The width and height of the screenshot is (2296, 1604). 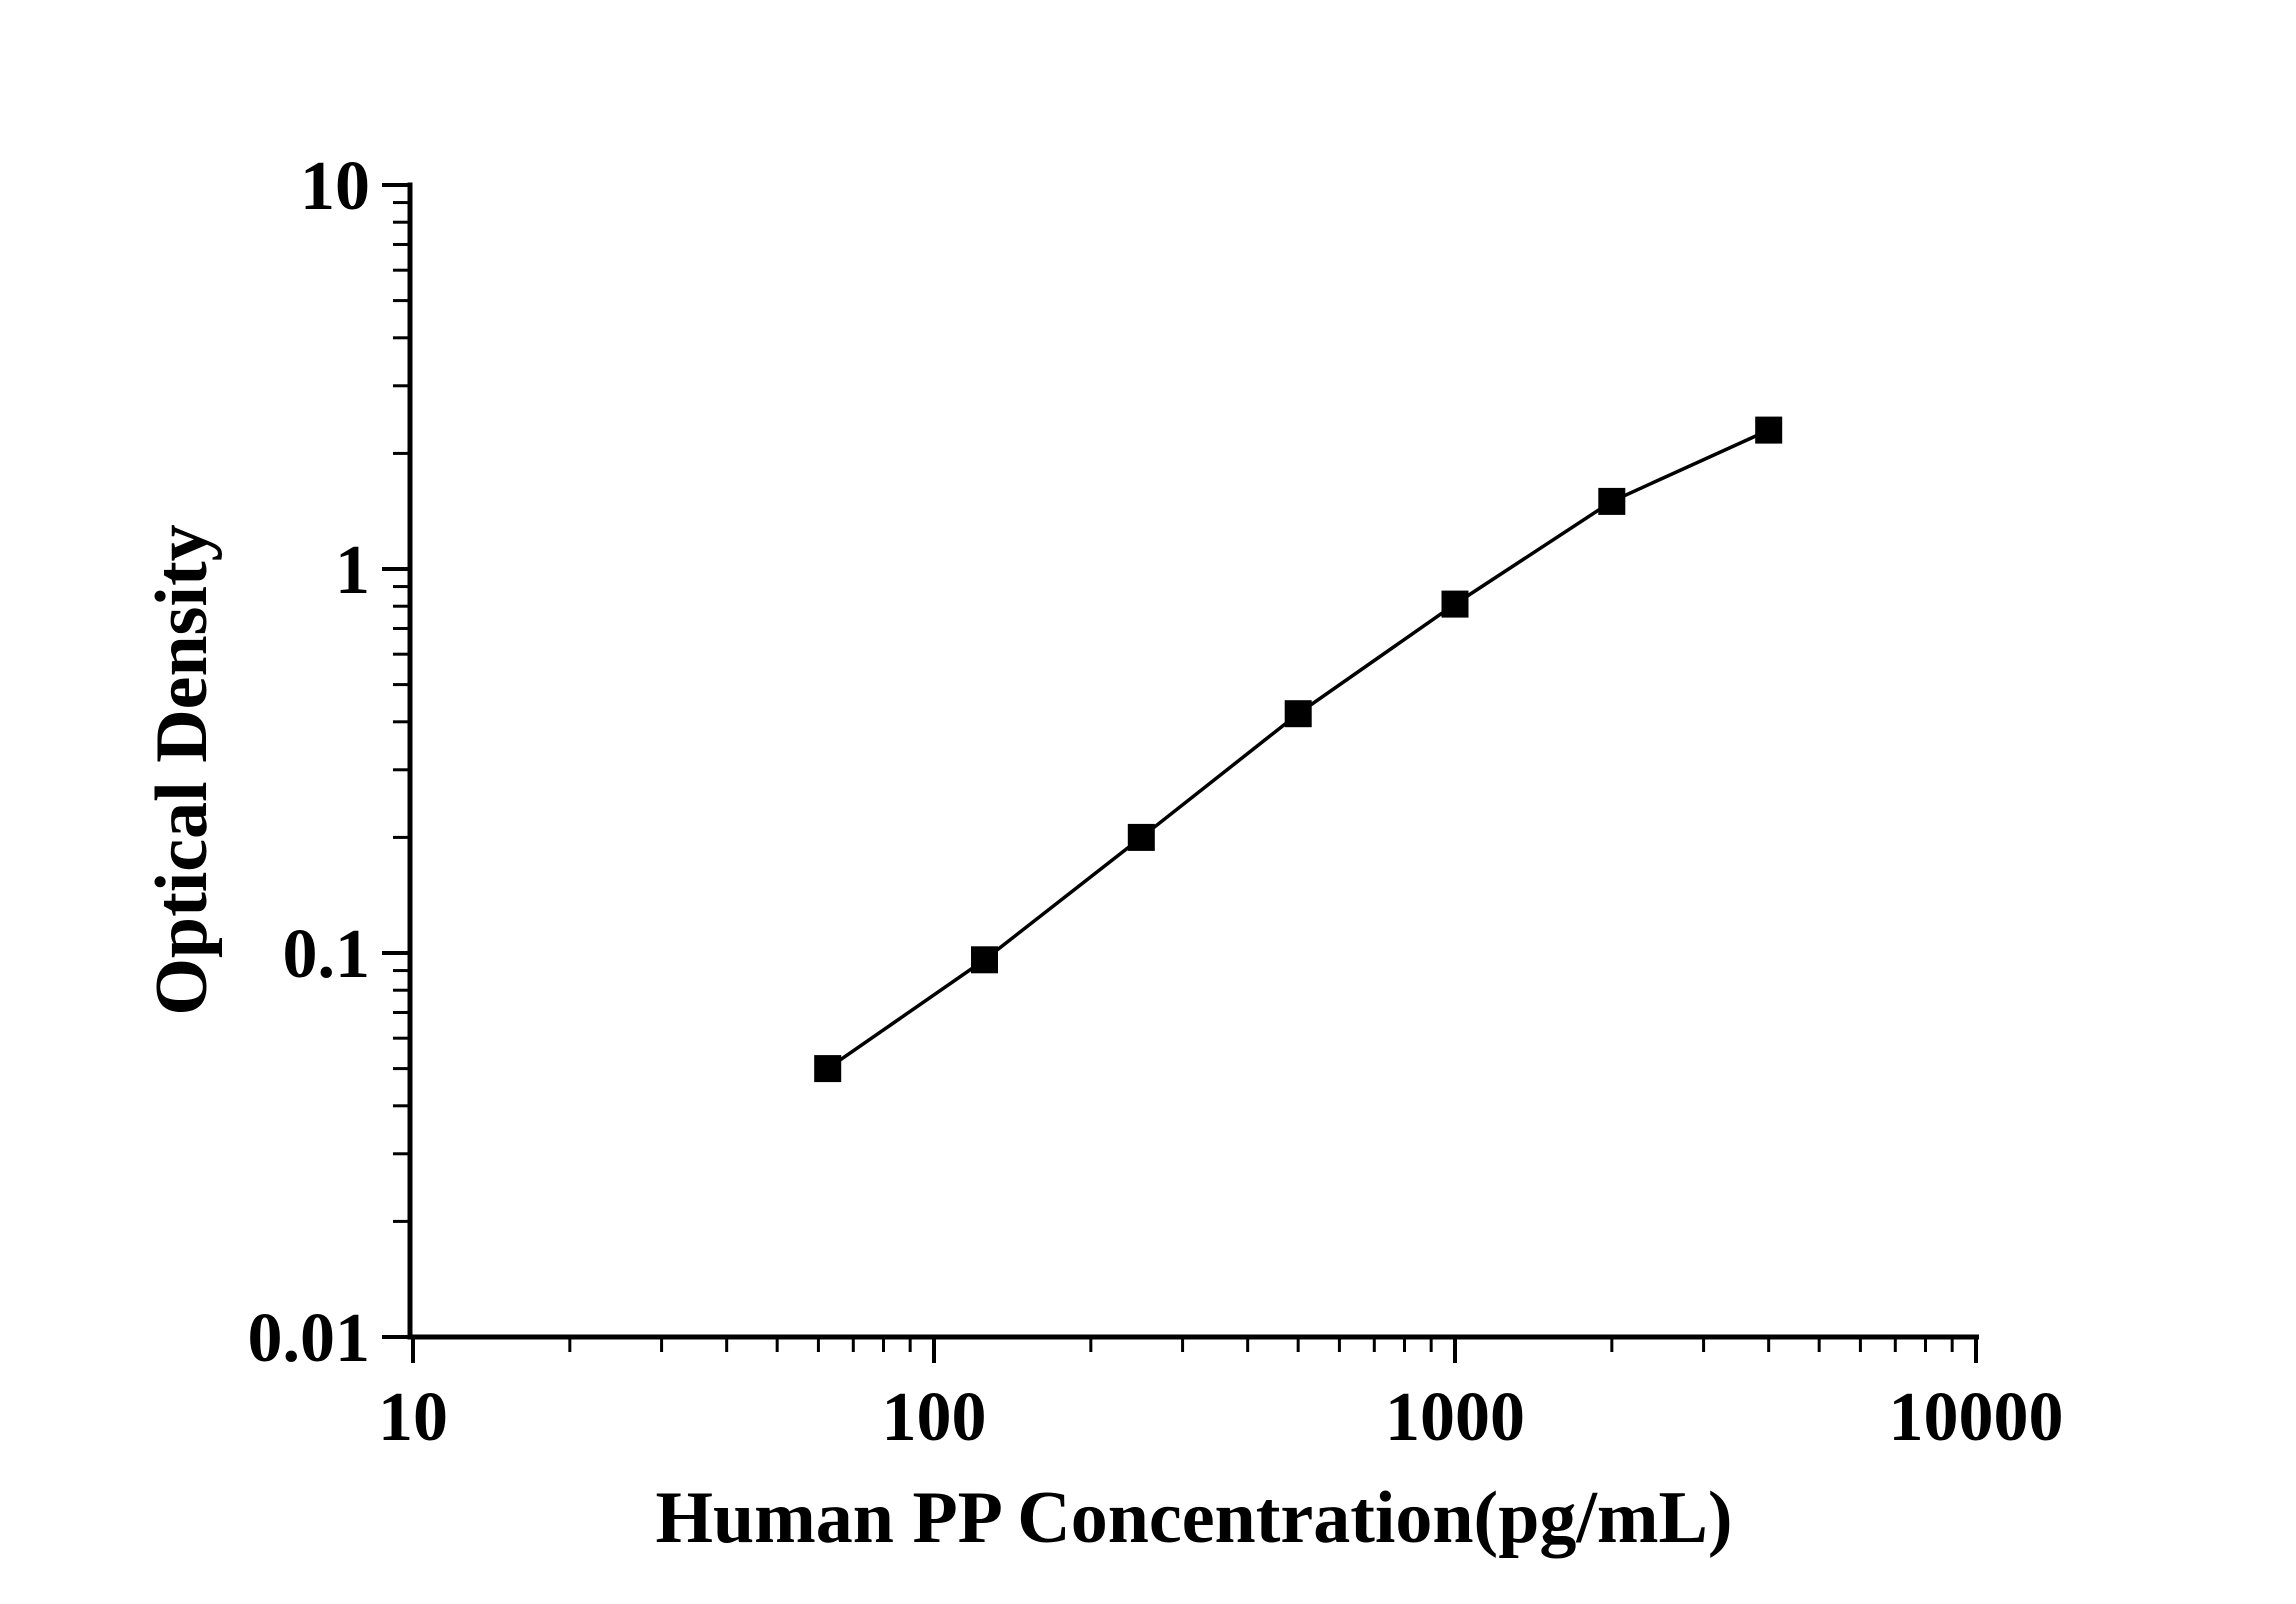 What do you see at coordinates (309, 1338) in the screenshot?
I see `y-tick-label: 0.01` at bounding box center [309, 1338].